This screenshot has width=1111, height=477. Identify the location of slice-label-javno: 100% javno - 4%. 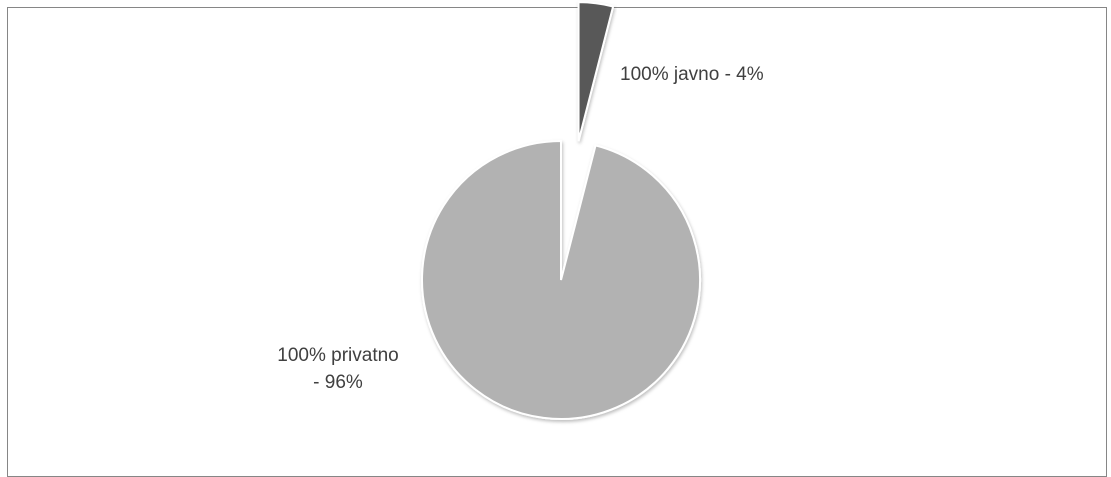
(692, 74).